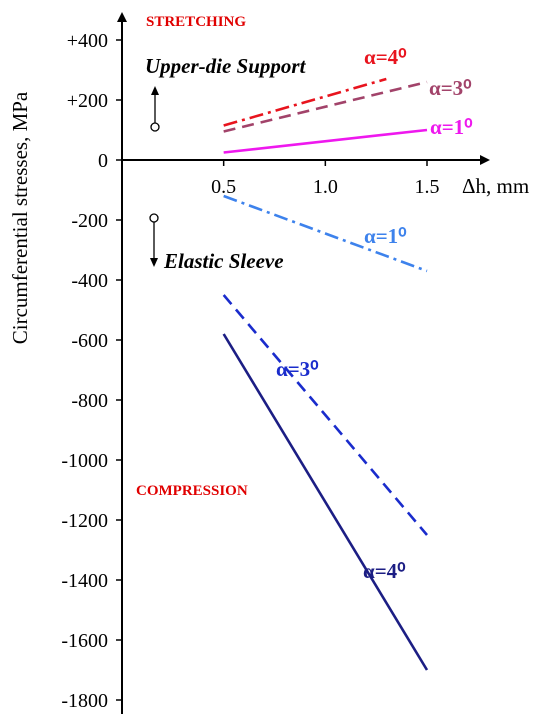 The image size is (550, 726). I want to click on y-tick-label: -1400, so click(84, 581).